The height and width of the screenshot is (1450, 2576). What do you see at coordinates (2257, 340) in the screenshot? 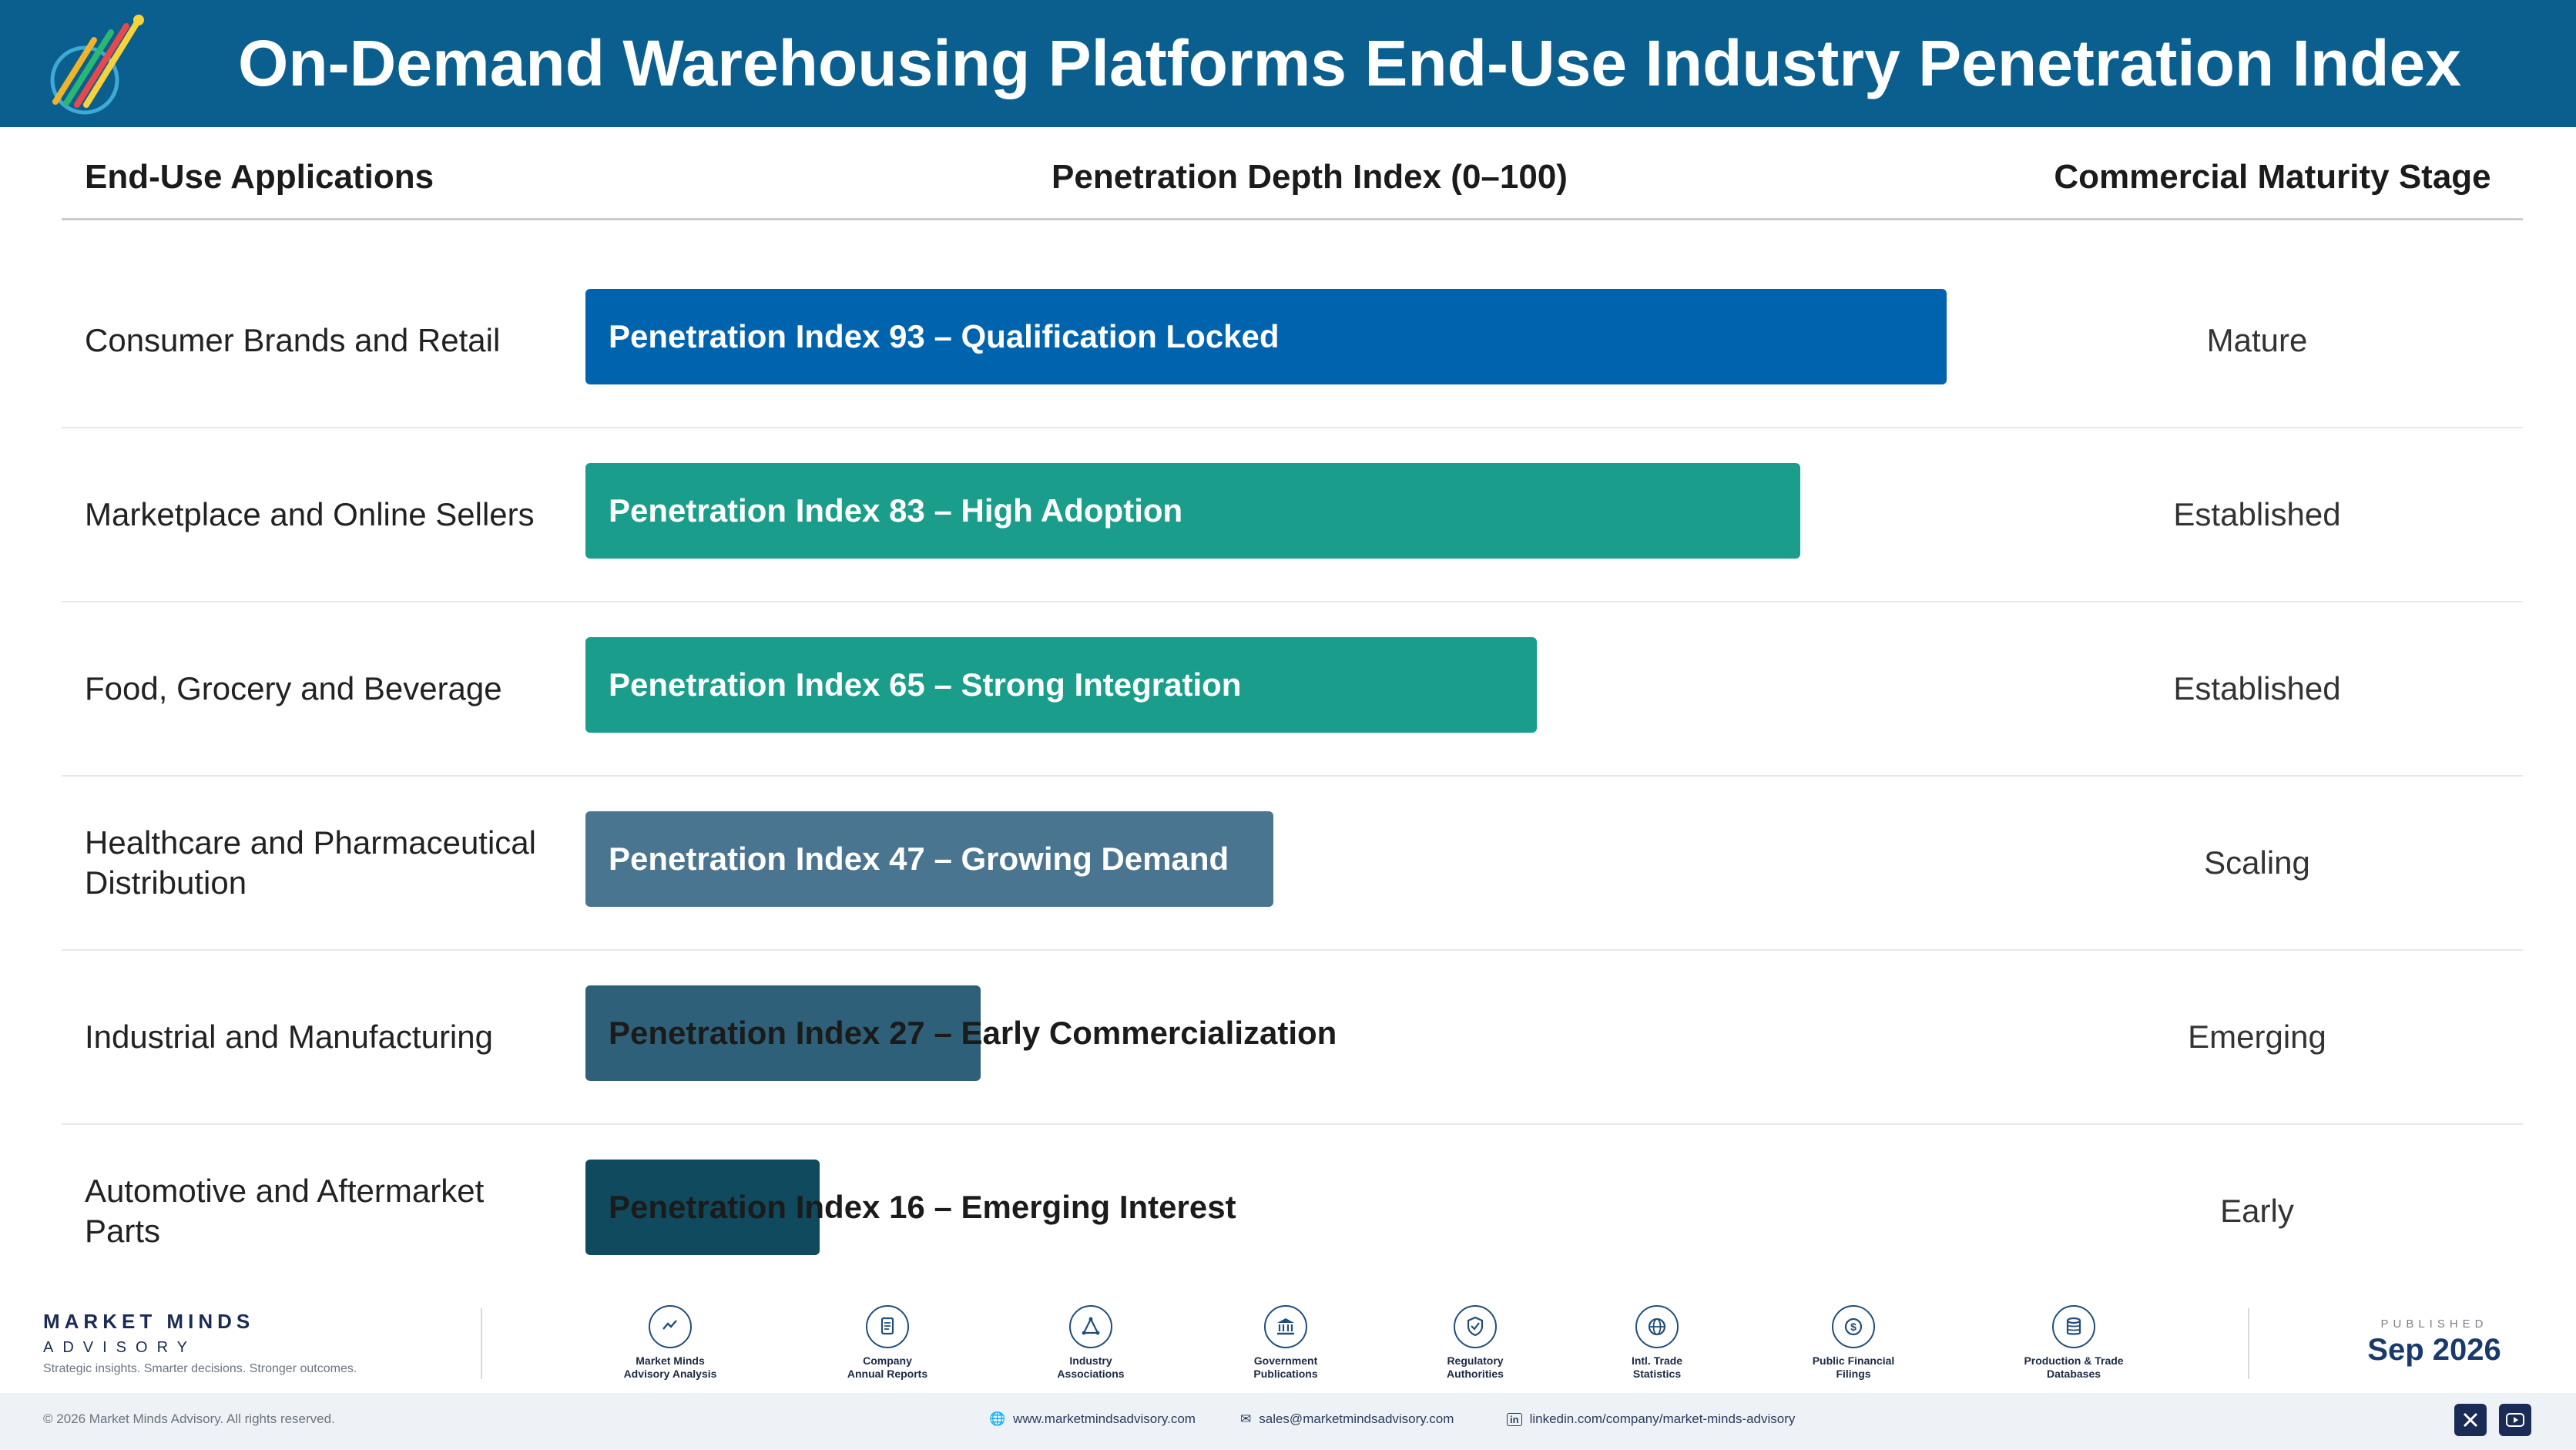
I see `maturity-stage: Mature` at bounding box center [2257, 340].